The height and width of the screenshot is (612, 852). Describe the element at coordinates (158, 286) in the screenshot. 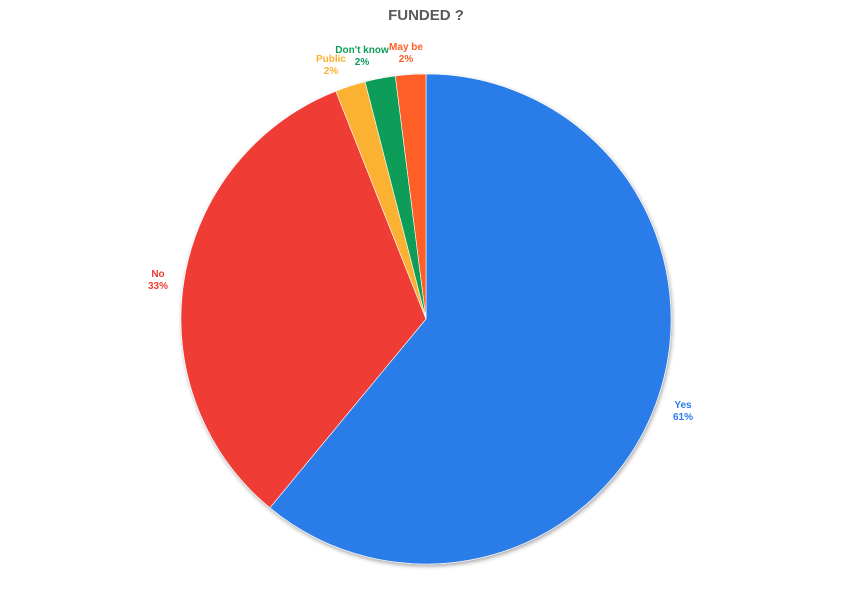

I see `slice-percent-no: 33%` at that location.